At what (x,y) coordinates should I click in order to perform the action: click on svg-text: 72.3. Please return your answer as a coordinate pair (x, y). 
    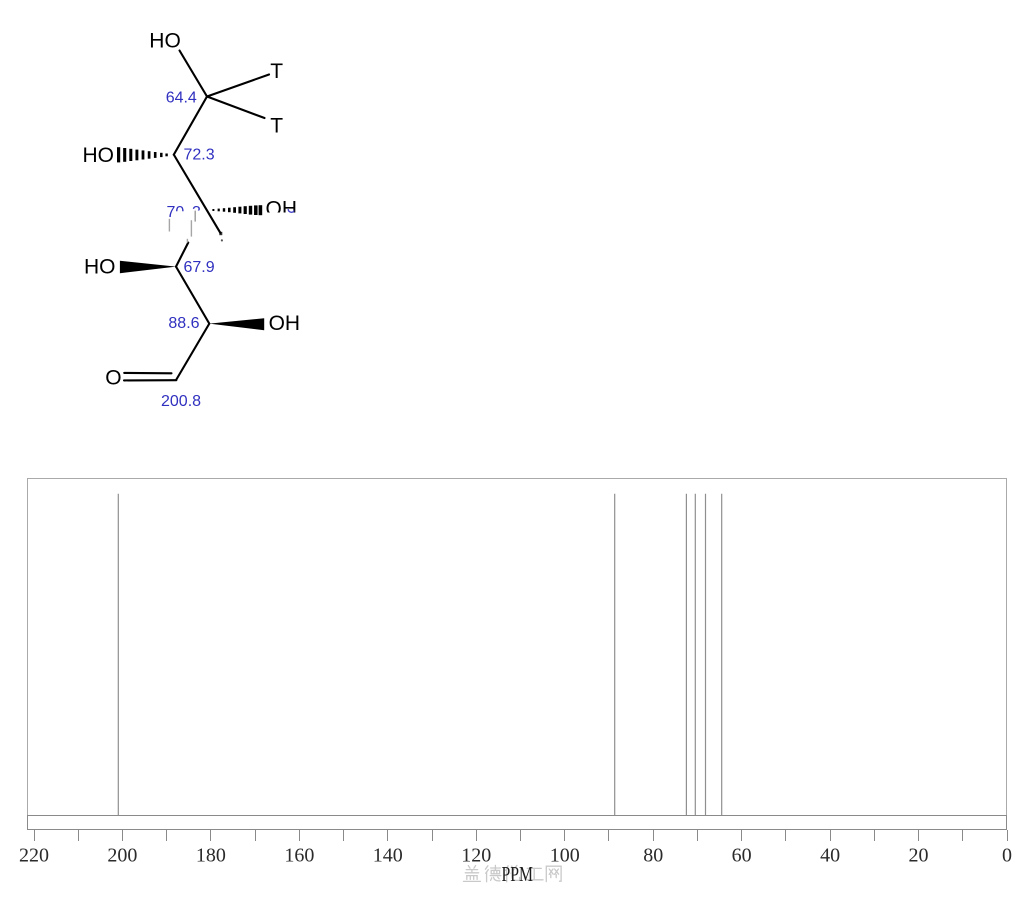
    Looking at the image, I should click on (199, 154).